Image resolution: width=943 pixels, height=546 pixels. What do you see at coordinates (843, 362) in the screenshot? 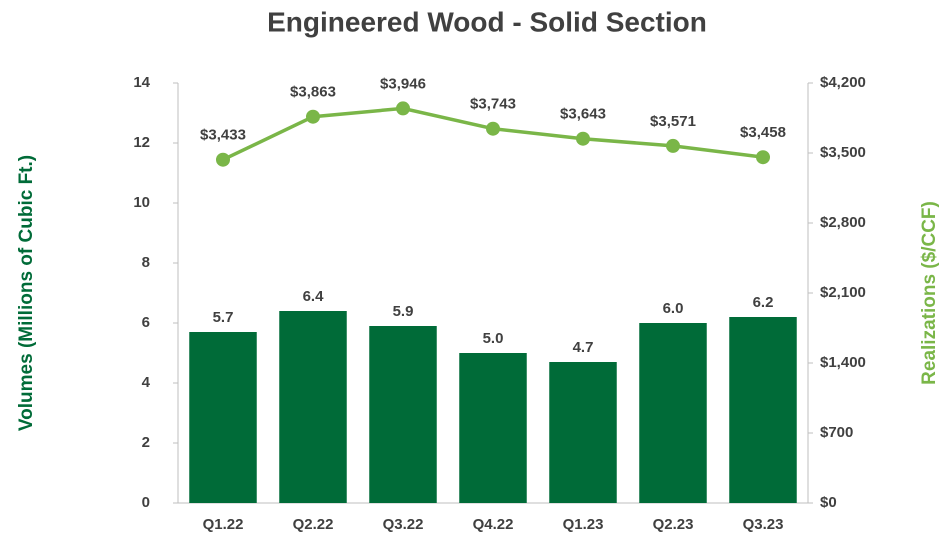
I see `y2-tick-label: $1,400` at bounding box center [843, 362].